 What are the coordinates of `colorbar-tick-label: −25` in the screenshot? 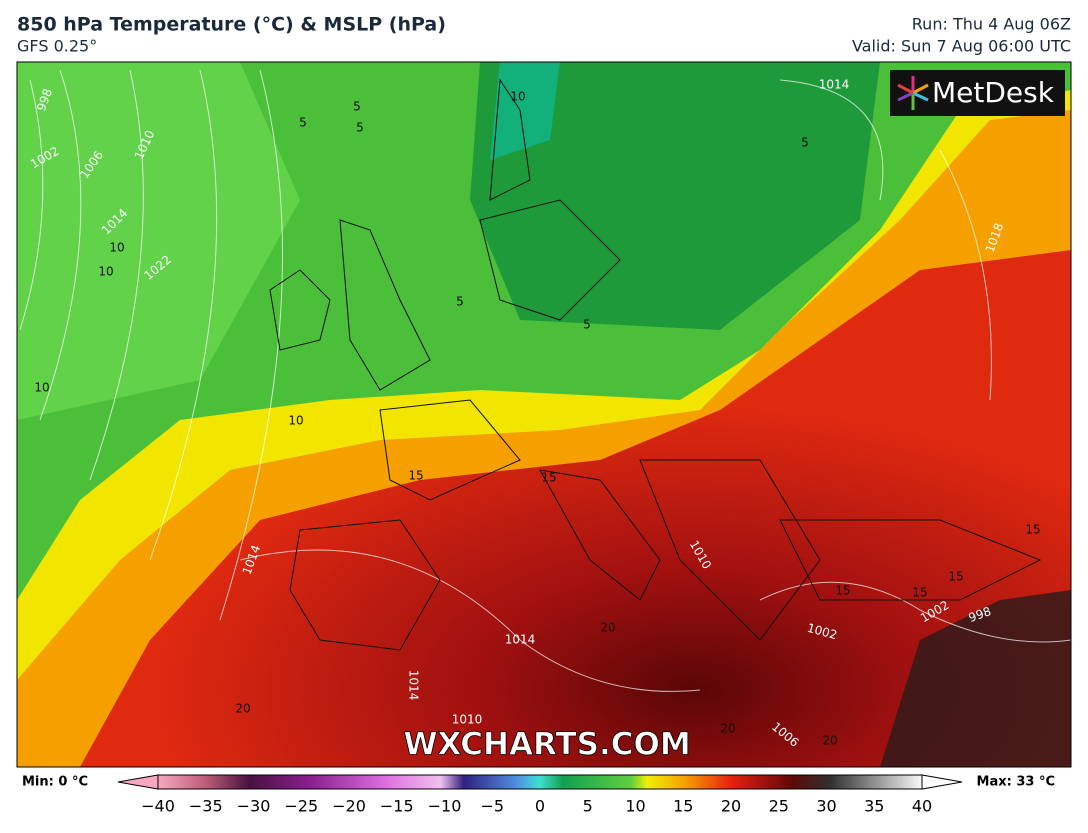 It's located at (301, 806).